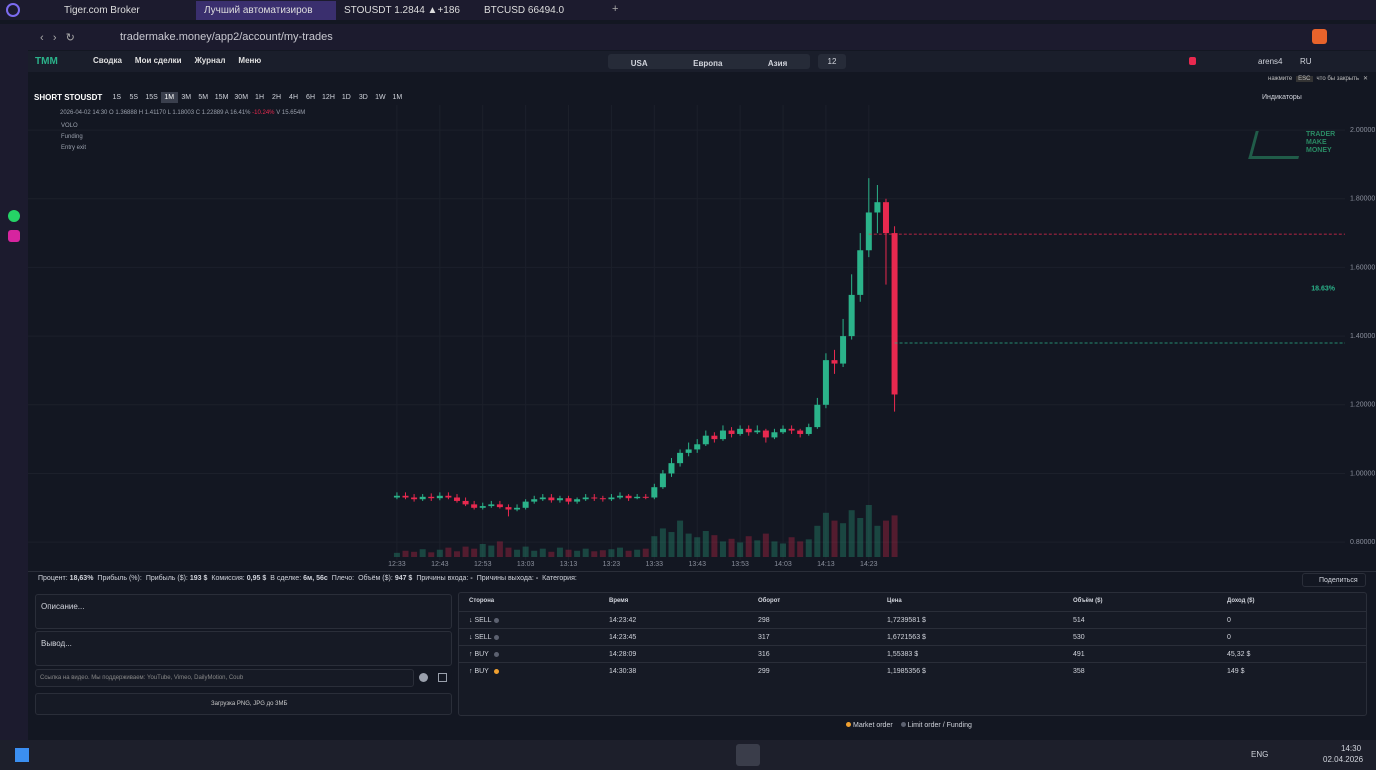  Describe the element at coordinates (1282, 97) in the screenshot. I see `indicators: Индикаторы` at that location.